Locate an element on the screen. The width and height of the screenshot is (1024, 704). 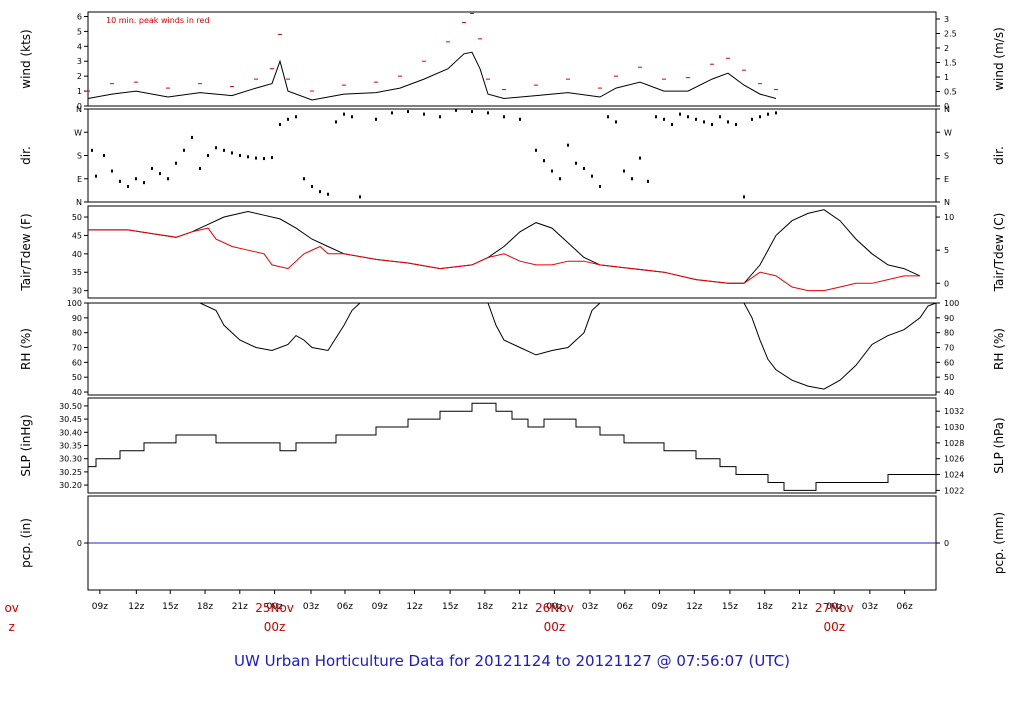
x-date-sublabel: 00z is located at coordinates (555, 627).